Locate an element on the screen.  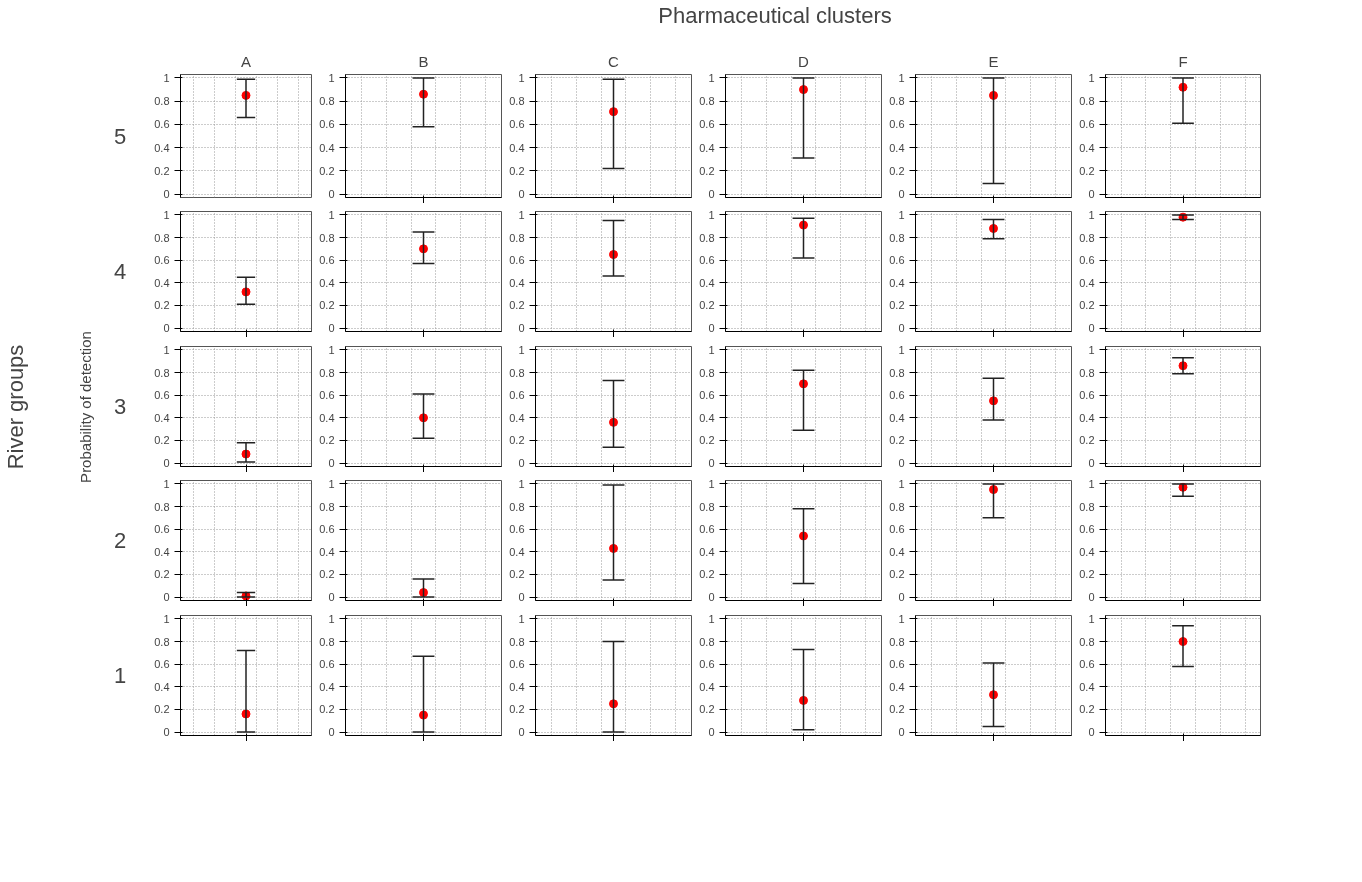
chart-title: A is located at coordinates (246, 61).